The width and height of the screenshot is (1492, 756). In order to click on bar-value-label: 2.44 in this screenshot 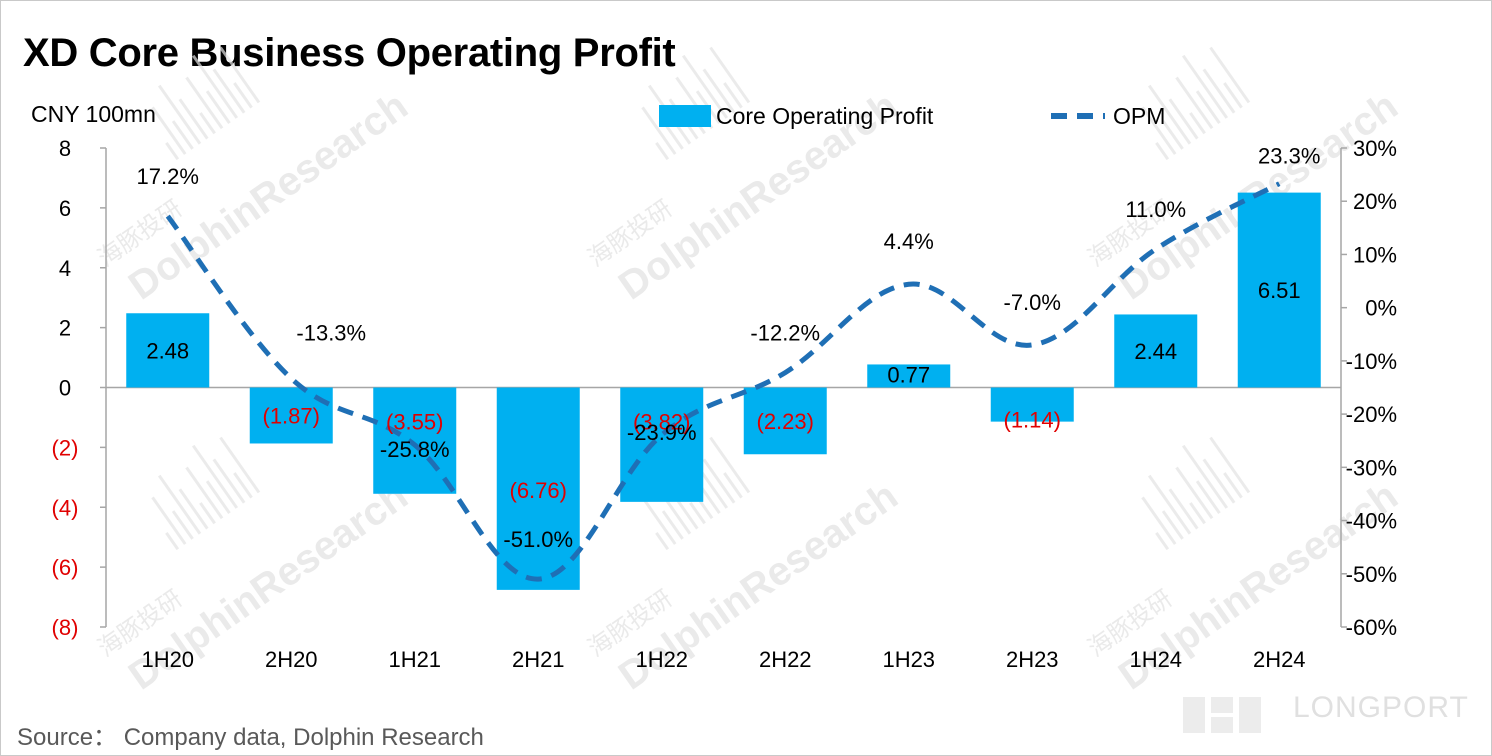, I will do `click(1155, 351)`.